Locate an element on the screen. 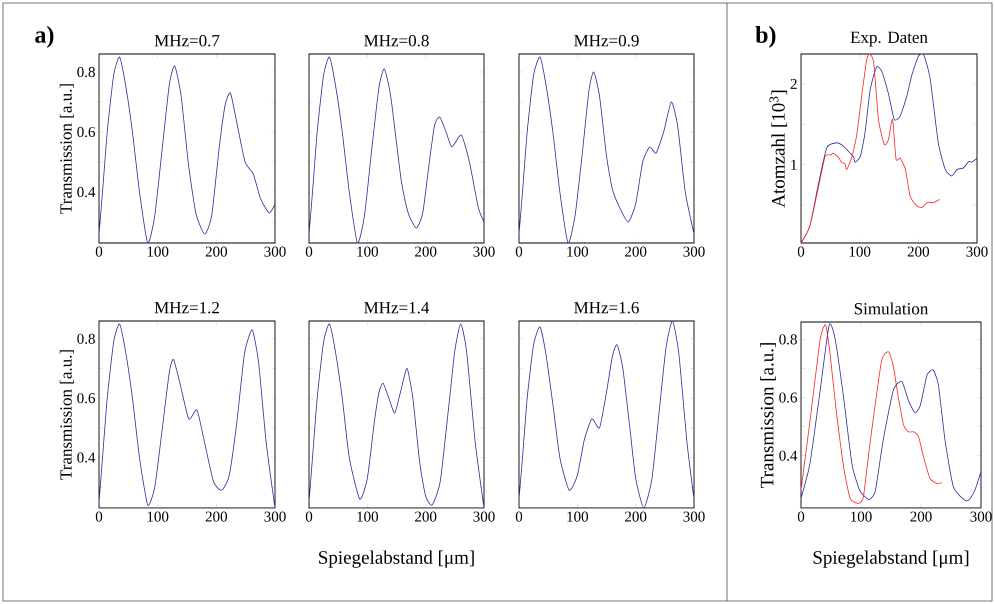 This screenshot has width=995, height=604. y-tick-label: 2 is located at coordinates (793, 83).